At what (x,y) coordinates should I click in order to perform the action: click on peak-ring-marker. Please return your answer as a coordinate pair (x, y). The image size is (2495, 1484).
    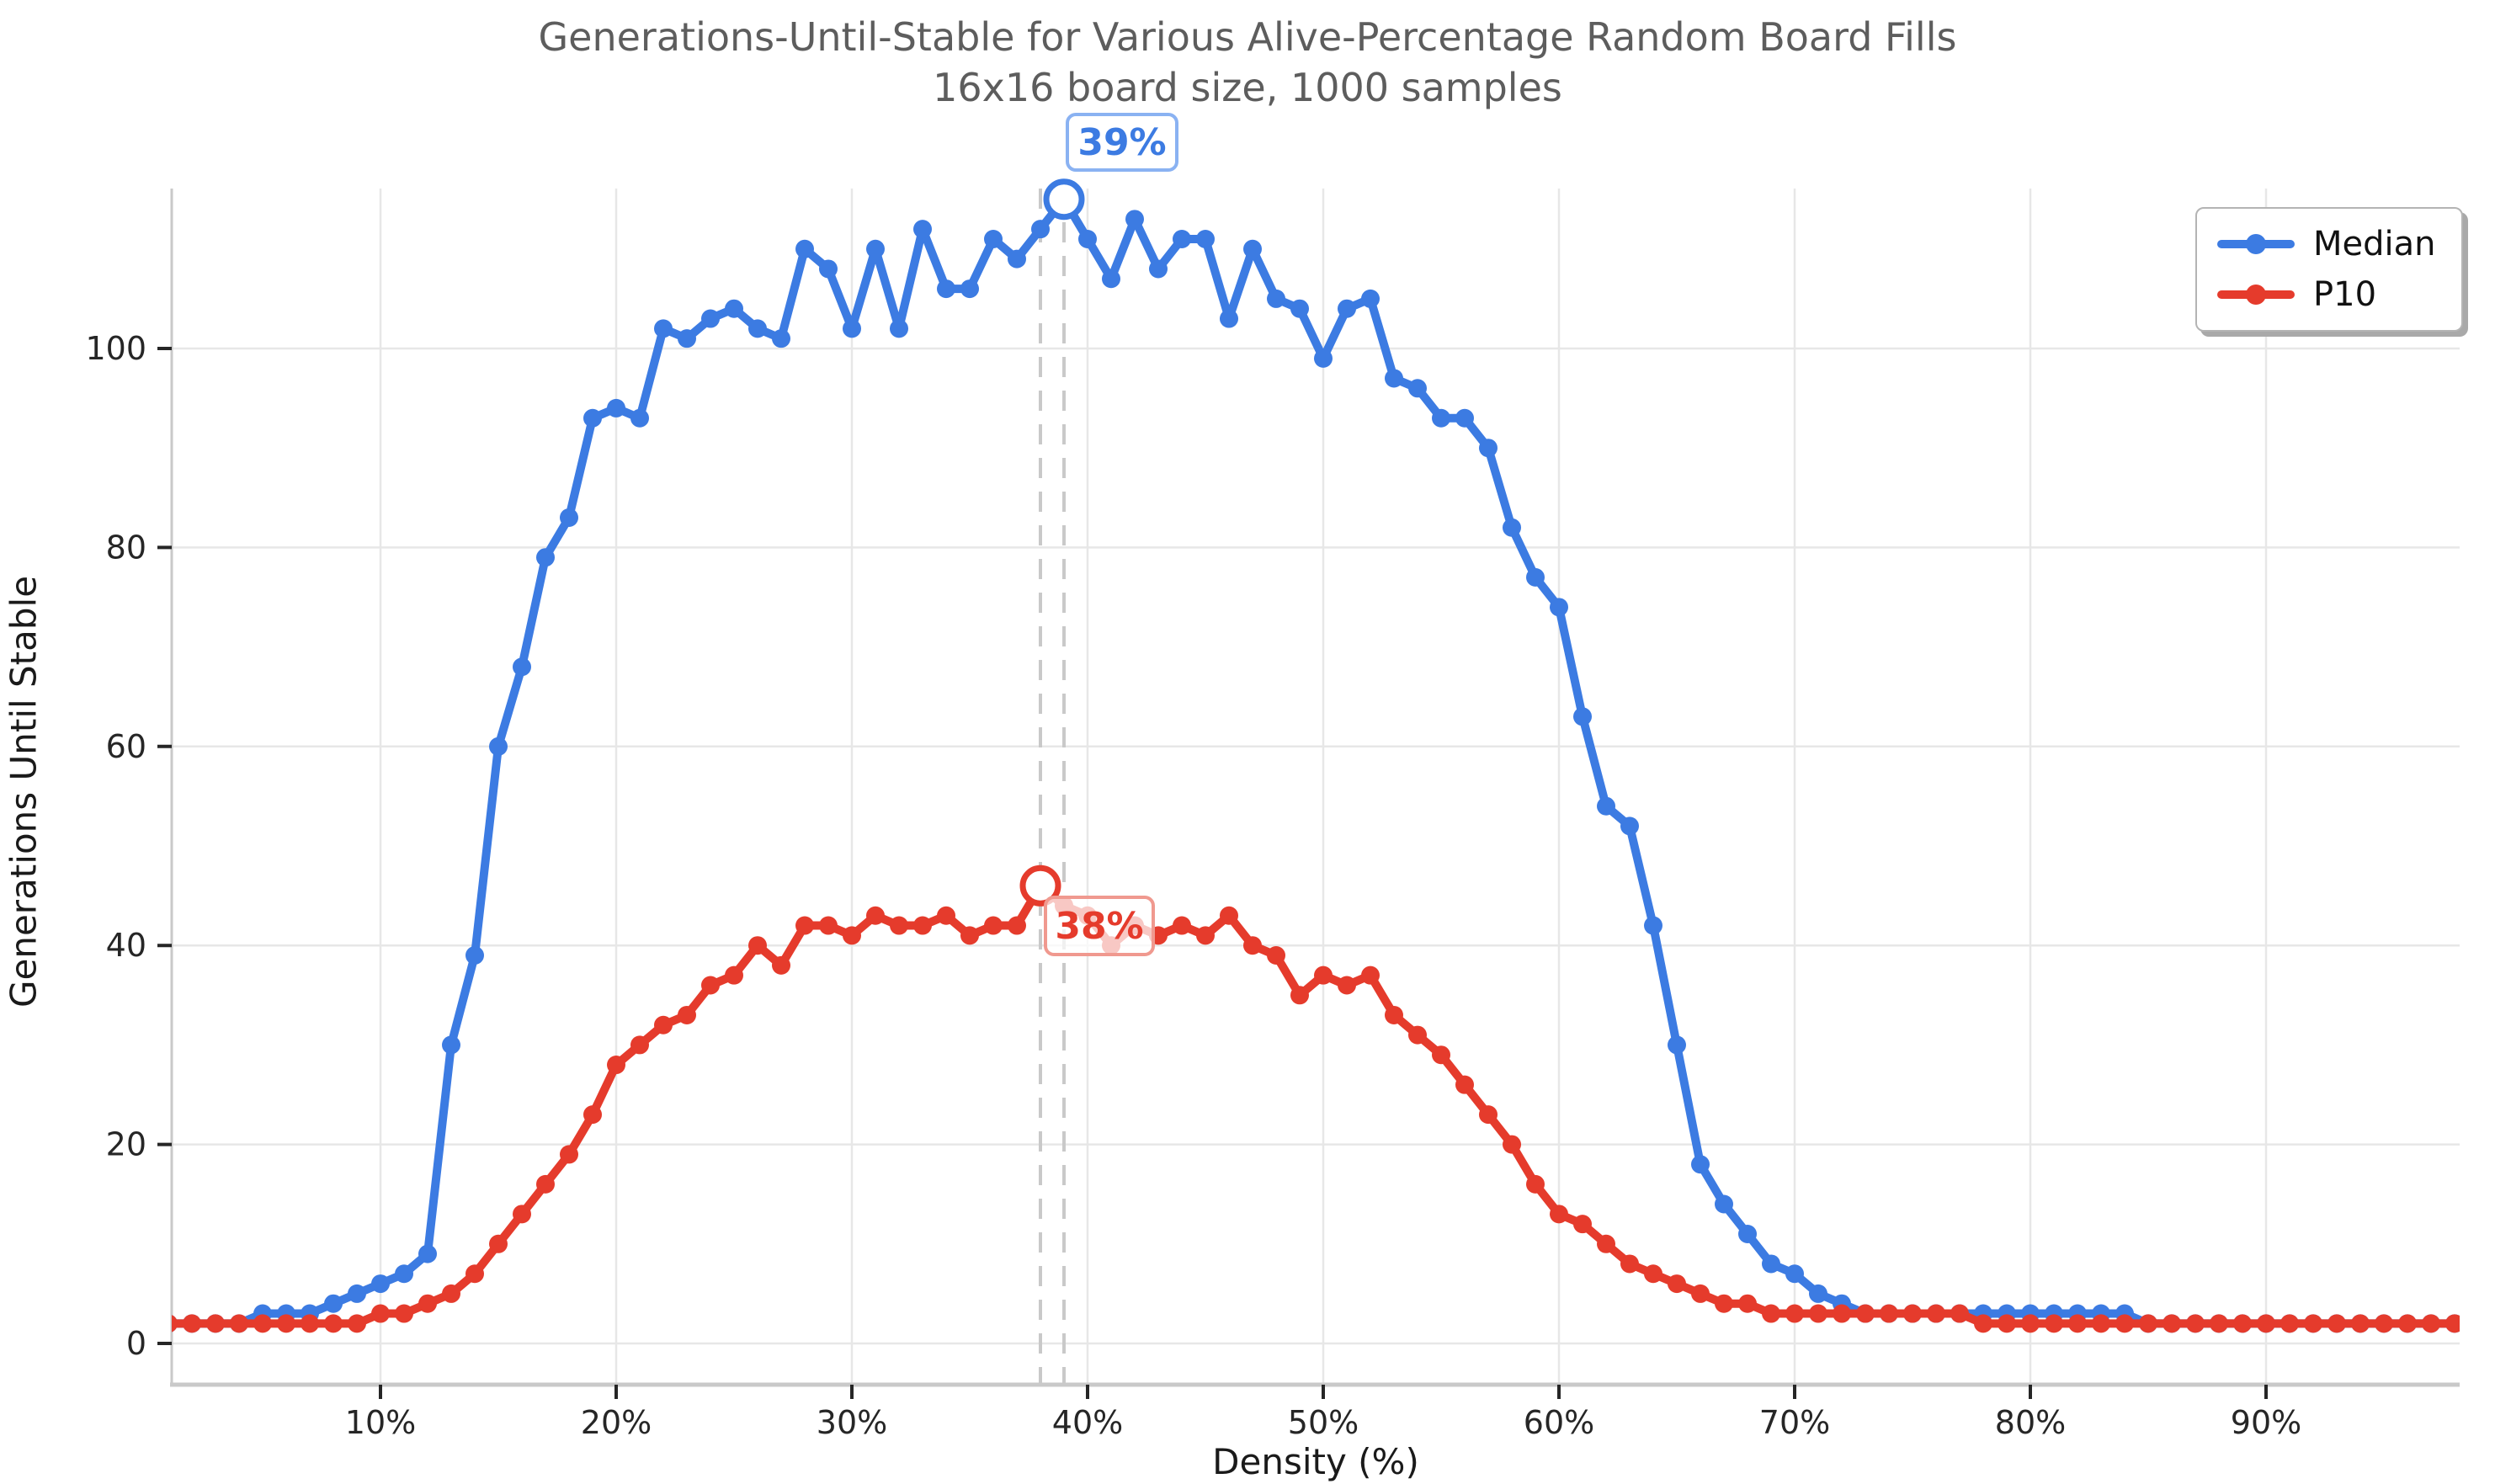
    Looking at the image, I should click on (1040, 885).